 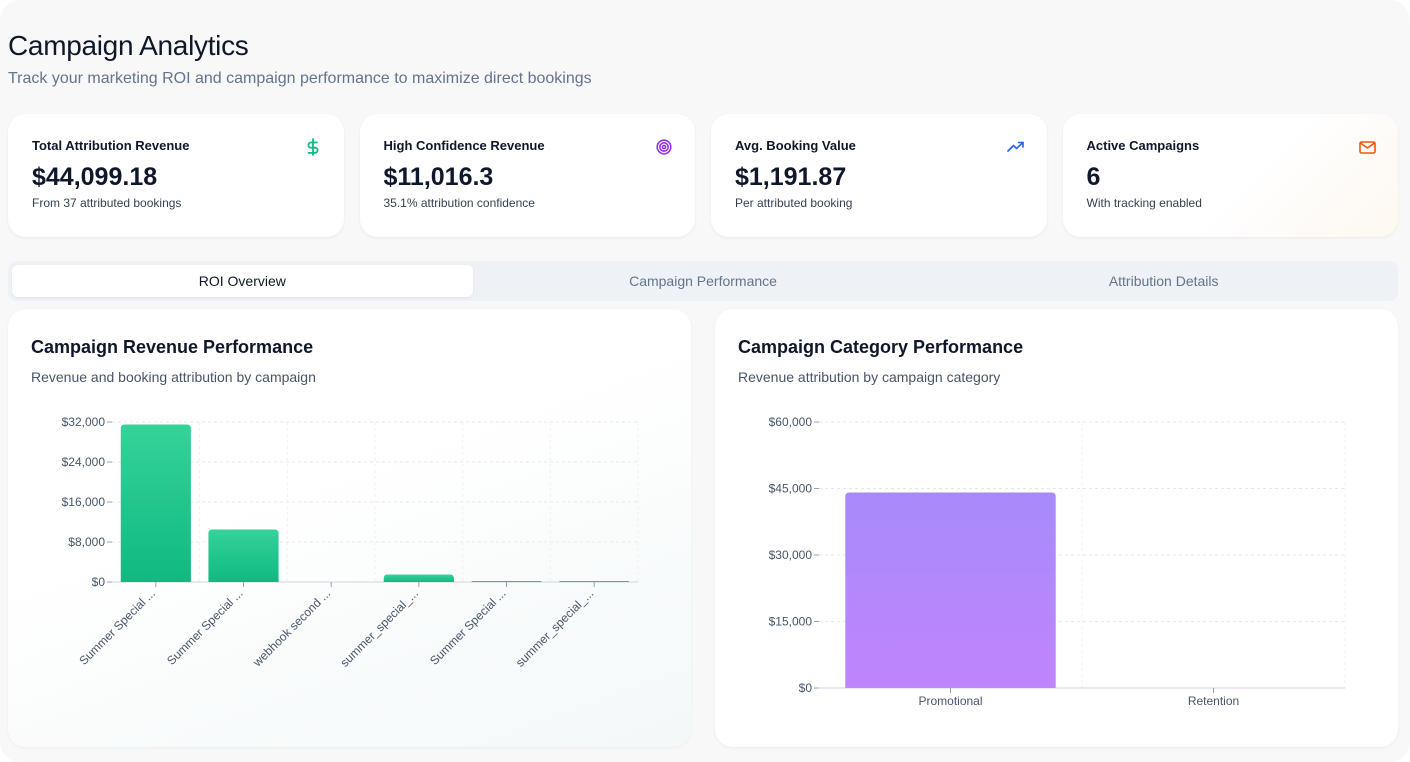 What do you see at coordinates (438, 177) in the screenshot?
I see `stat-card-value: $11,016.3` at bounding box center [438, 177].